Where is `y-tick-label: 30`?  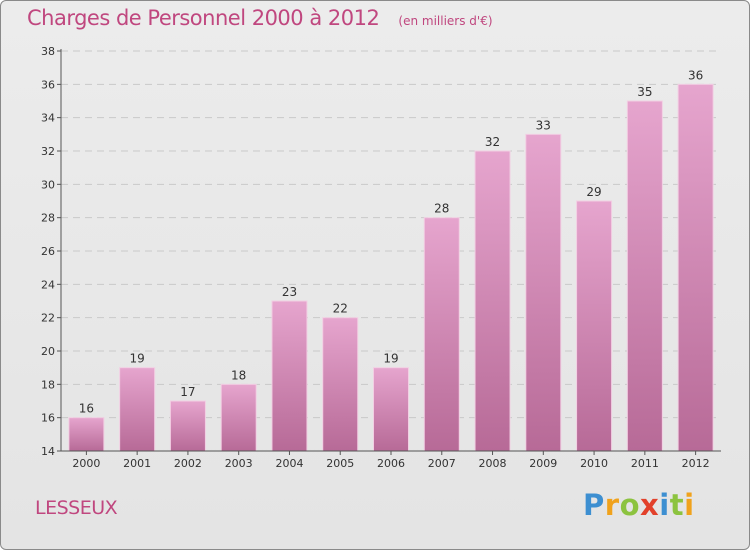 y-tick-label: 30 is located at coordinates (48, 184).